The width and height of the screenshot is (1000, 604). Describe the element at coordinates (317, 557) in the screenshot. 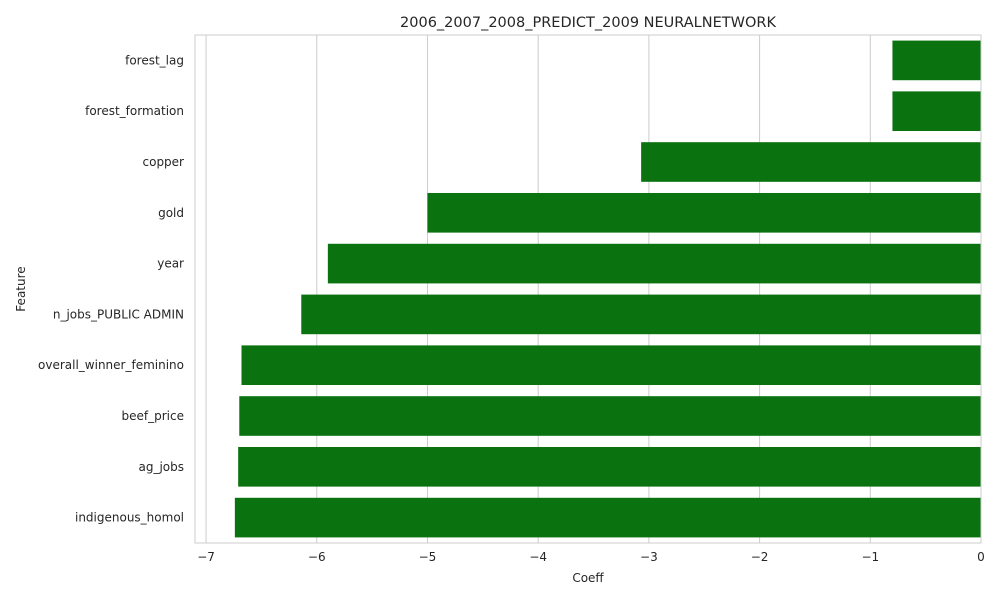

I see `x-tick-label: −6` at that location.